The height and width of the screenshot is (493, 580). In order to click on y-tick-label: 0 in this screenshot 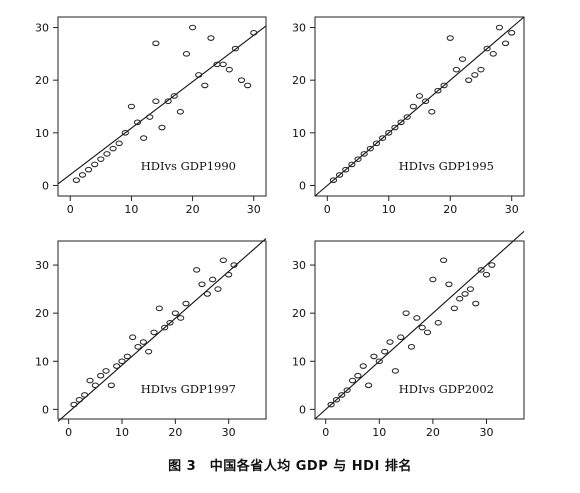, I will do `click(302, 185)`.